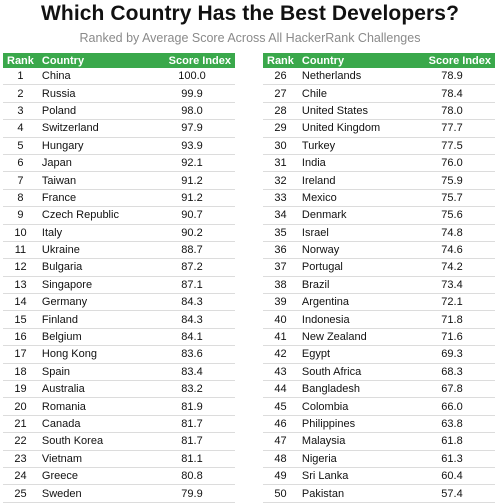 The height and width of the screenshot is (503, 500). Describe the element at coordinates (353, 493) in the screenshot. I see `country-cell: Pakistan` at that location.